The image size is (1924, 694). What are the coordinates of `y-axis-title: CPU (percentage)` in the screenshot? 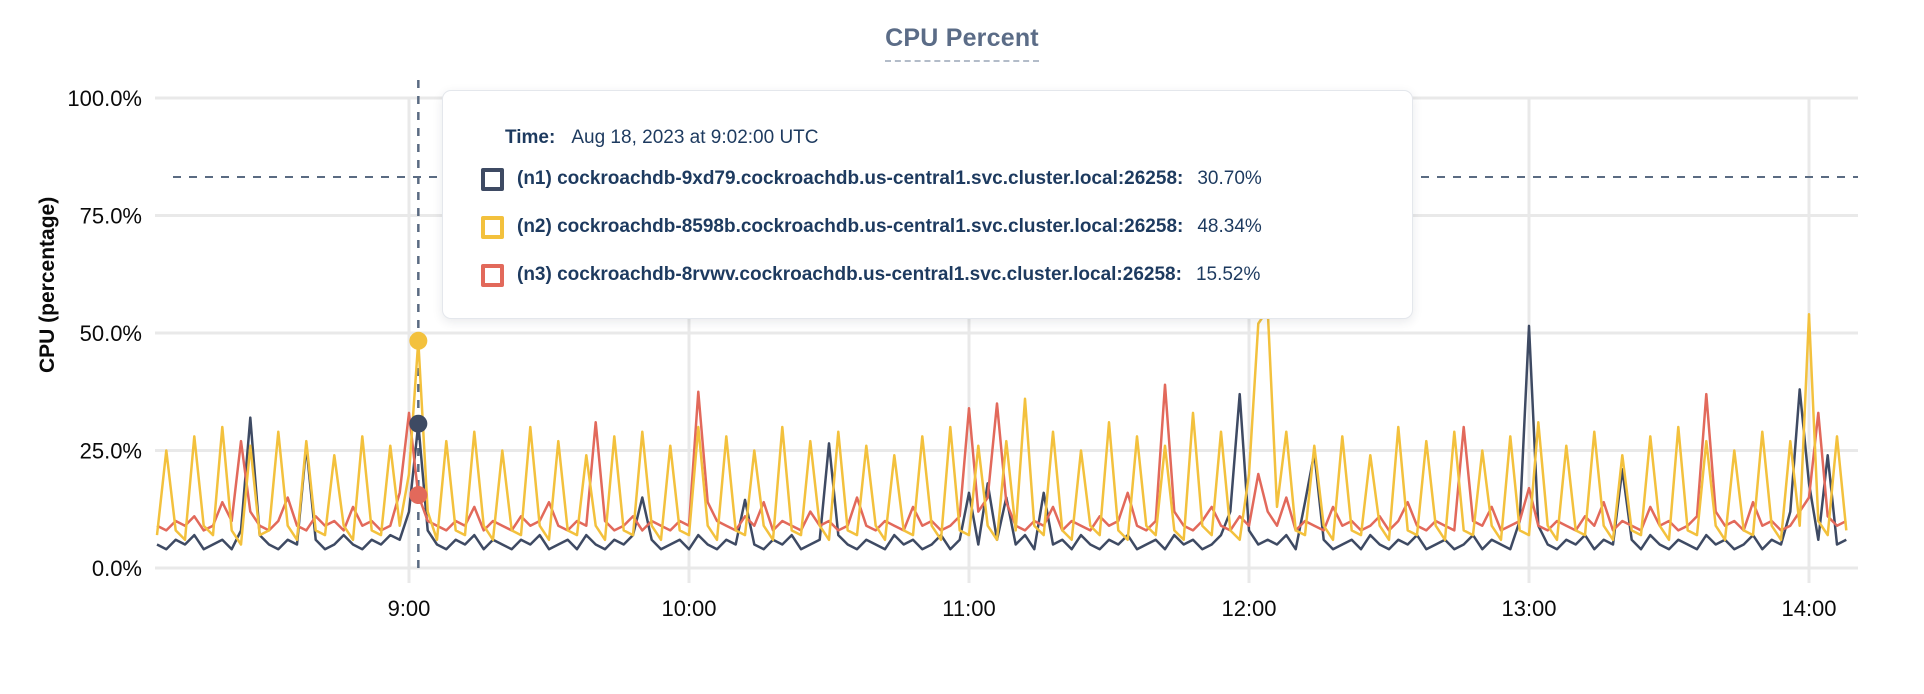 It's located at (47, 284).